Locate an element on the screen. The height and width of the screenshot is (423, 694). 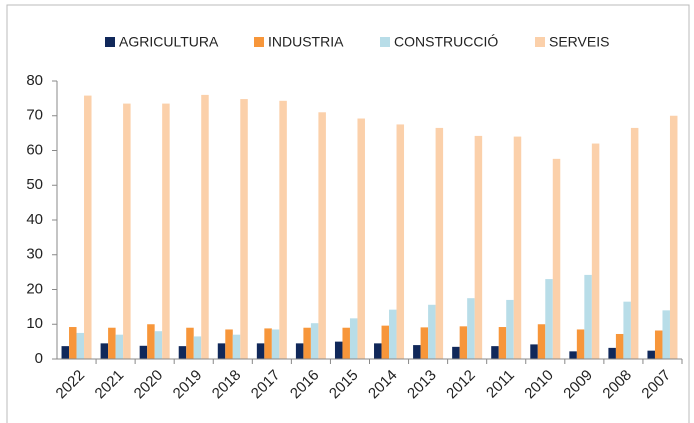
x-tick-label: 2021 is located at coordinates (110, 385).